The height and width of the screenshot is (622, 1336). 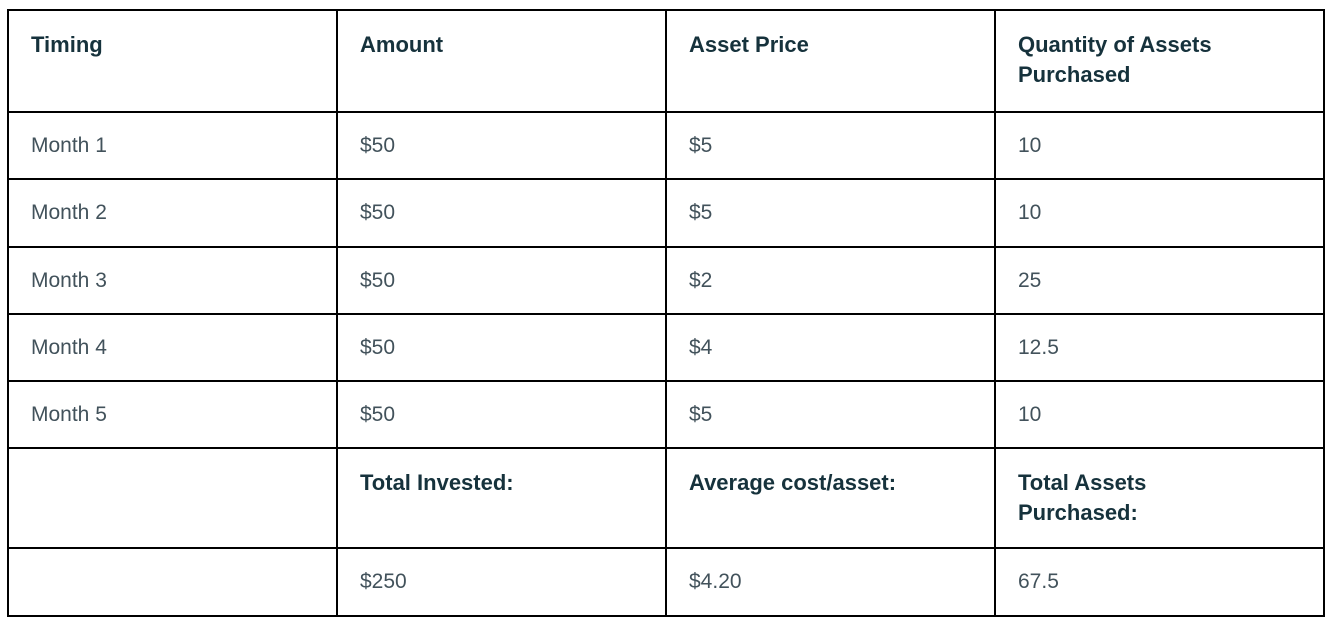 What do you see at coordinates (402, 44) in the screenshot?
I see `column-header-amount-label: Amount` at bounding box center [402, 44].